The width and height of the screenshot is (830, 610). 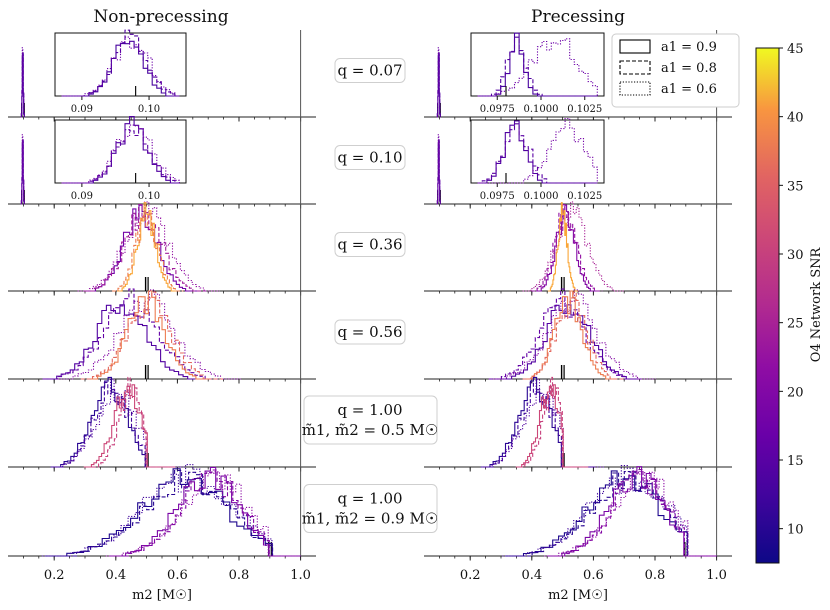 I want to click on q-label-masses: m̃1, m̃2 = 0.9 M☉, so click(x=370, y=519).